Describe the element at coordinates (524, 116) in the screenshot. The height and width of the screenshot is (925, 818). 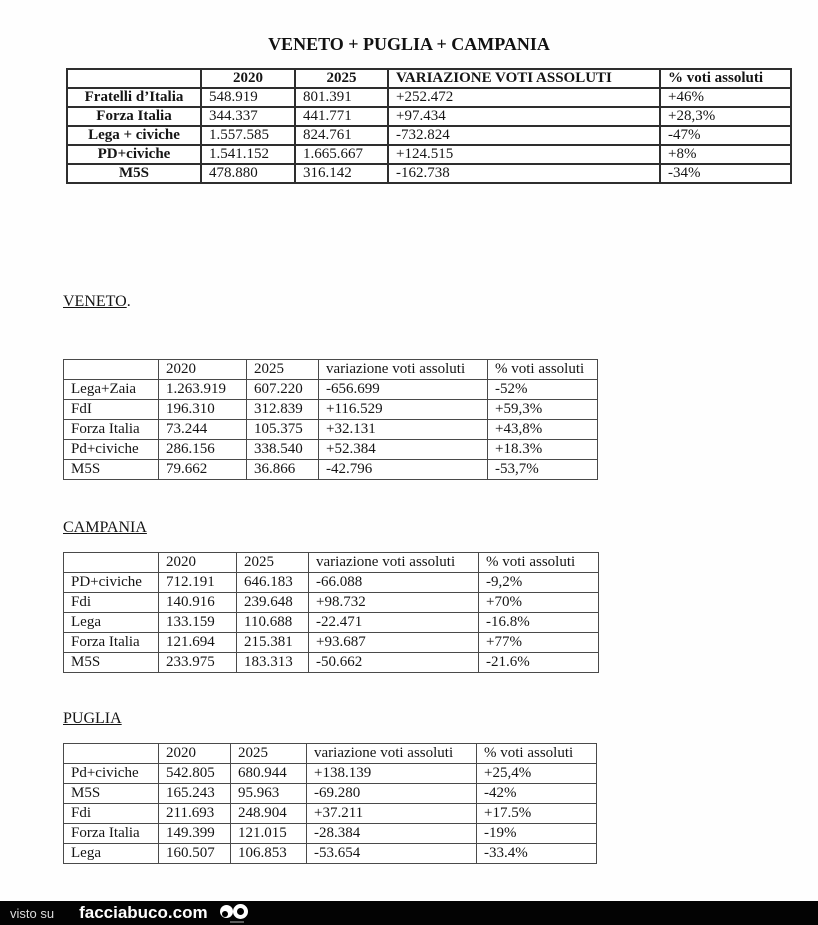
I see `data-cell: +97.434` at that location.